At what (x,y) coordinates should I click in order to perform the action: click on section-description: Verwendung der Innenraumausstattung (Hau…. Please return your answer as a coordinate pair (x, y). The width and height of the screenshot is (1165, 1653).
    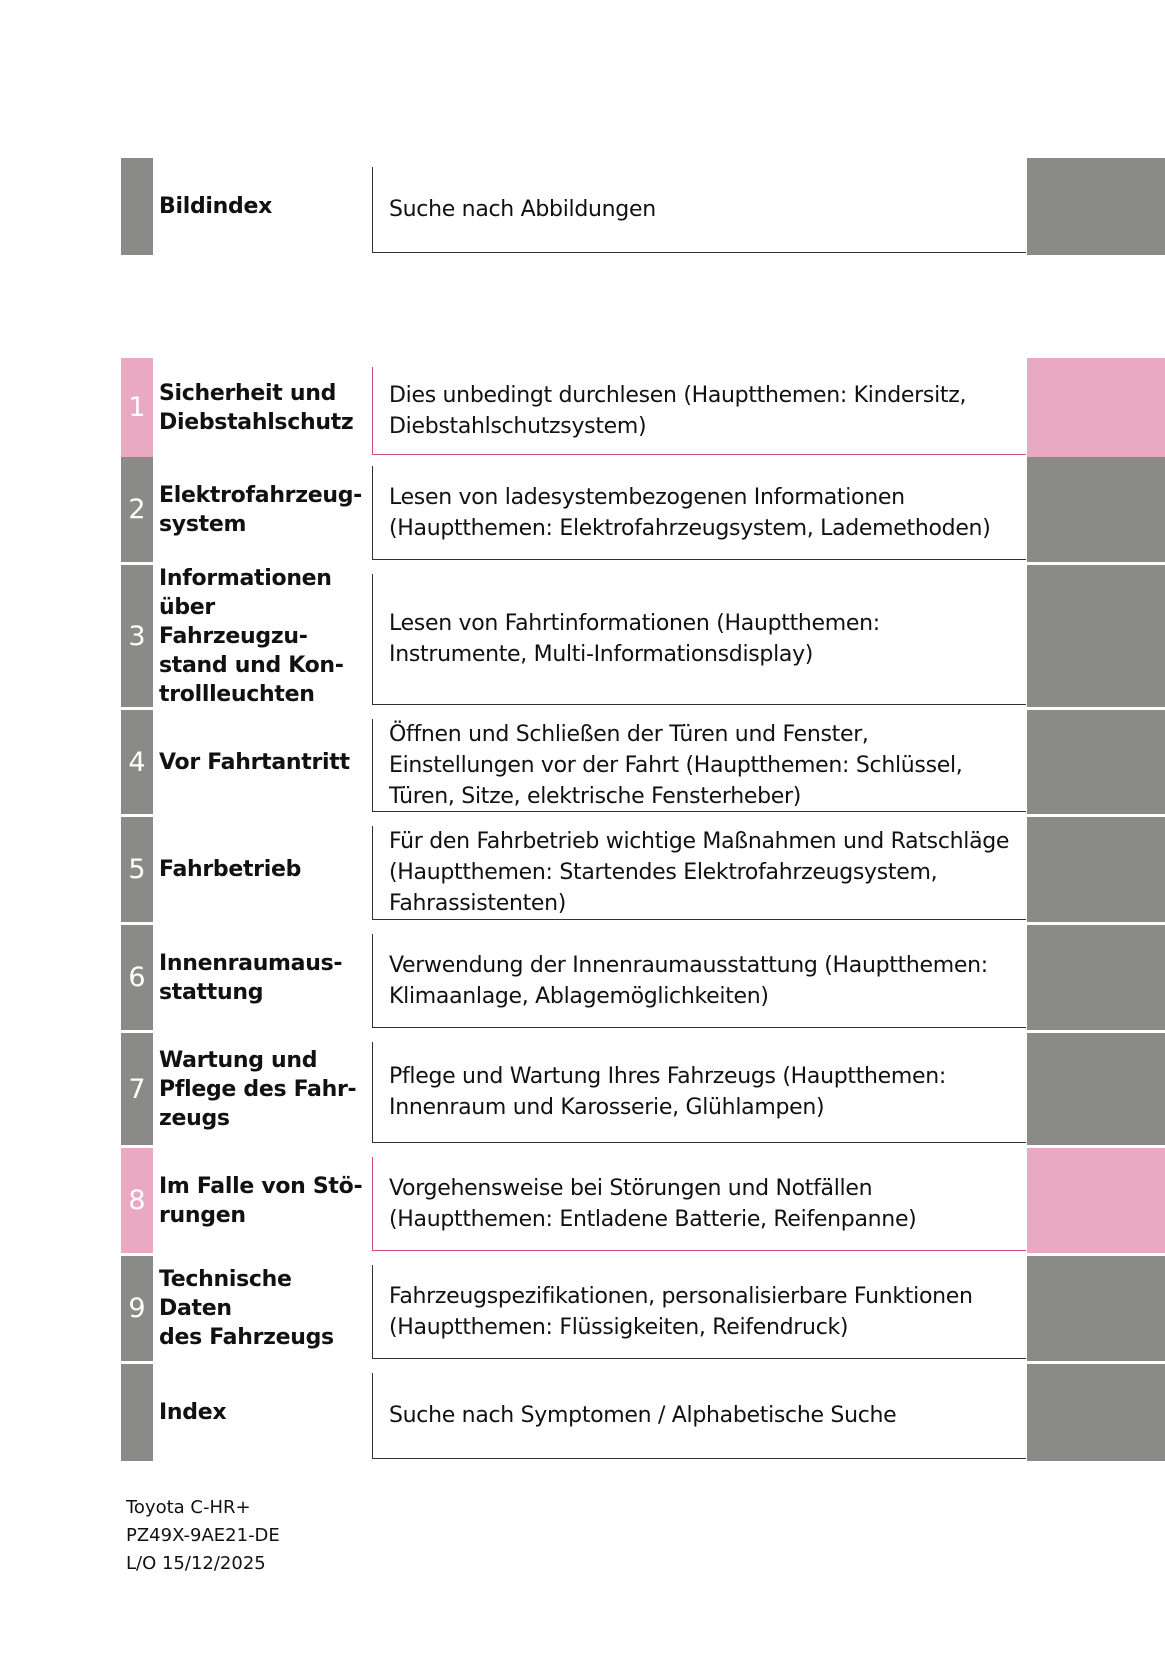
    Looking at the image, I should click on (699, 981).